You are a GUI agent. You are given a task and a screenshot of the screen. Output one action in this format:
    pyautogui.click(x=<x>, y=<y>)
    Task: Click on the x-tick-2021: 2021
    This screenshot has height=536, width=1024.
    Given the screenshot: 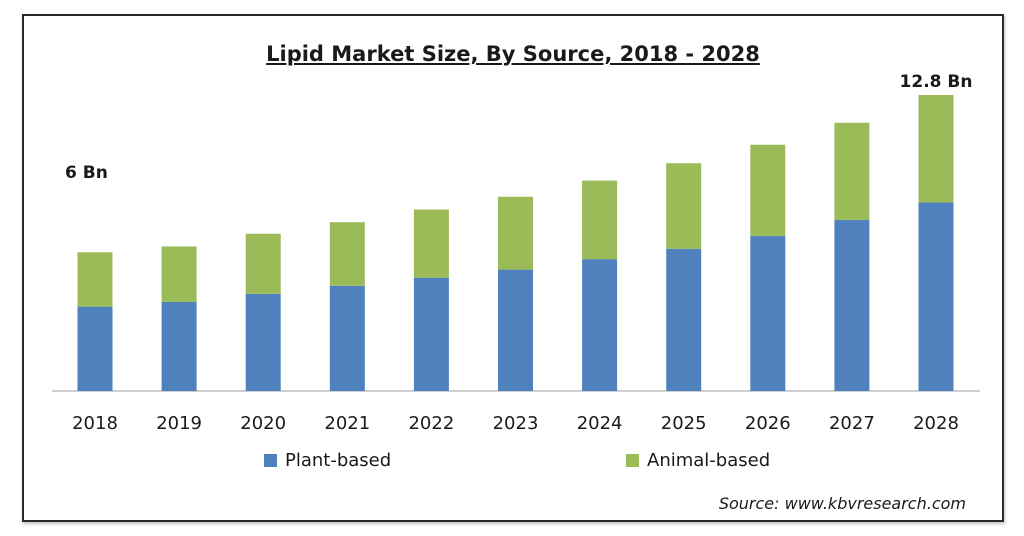 What is the action you would take?
    pyautogui.click(x=347, y=423)
    